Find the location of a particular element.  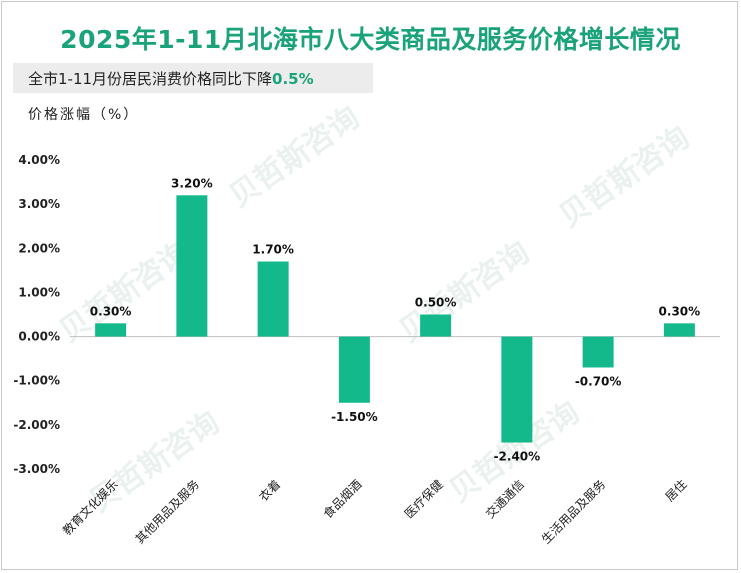

y-tick-label: -1.00% is located at coordinates (36, 381).